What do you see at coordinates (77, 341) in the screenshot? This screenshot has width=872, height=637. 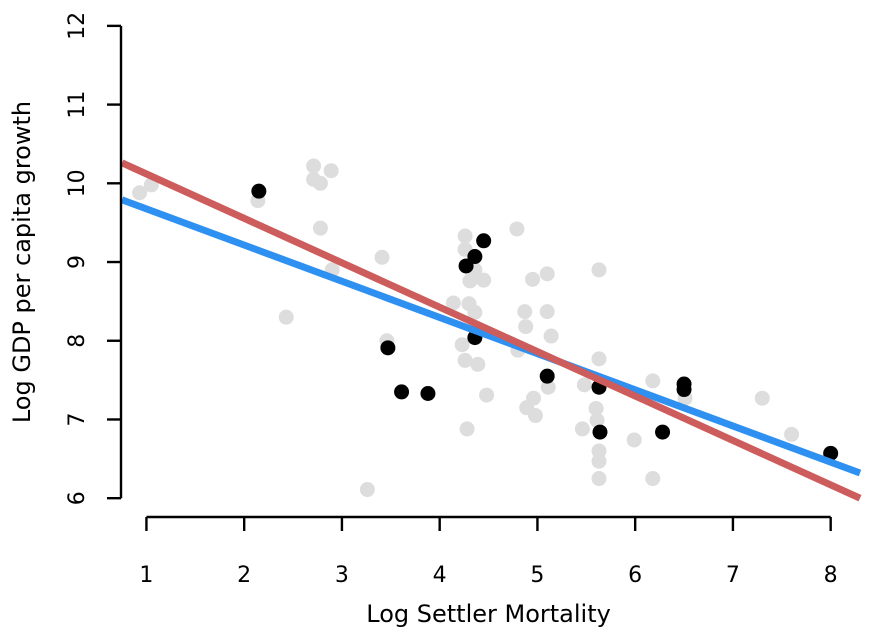 I see `y-tick-label-8: 8` at bounding box center [77, 341].